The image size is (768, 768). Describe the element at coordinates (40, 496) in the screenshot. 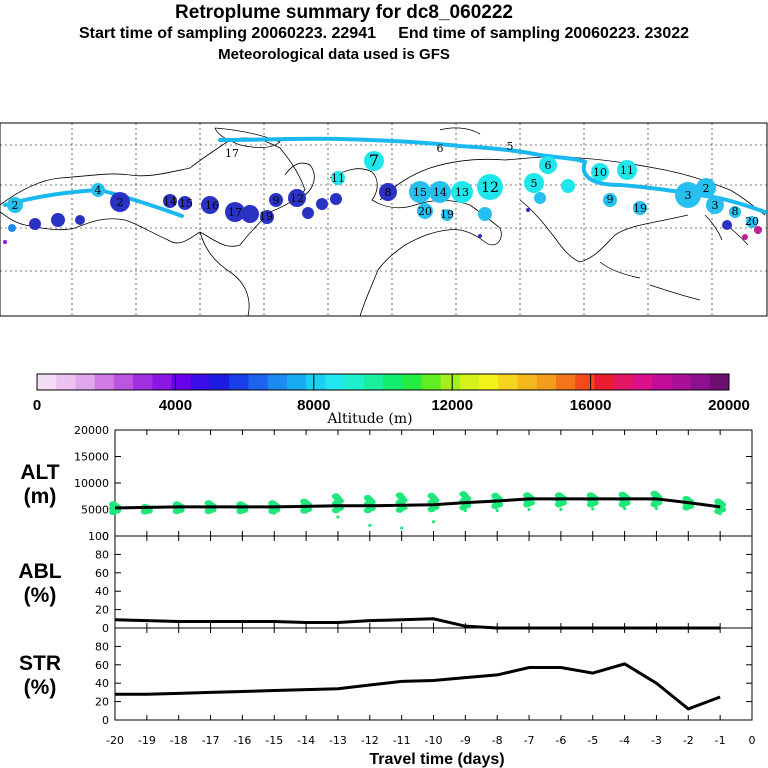

I see `panel-label-units: (m)` at that location.